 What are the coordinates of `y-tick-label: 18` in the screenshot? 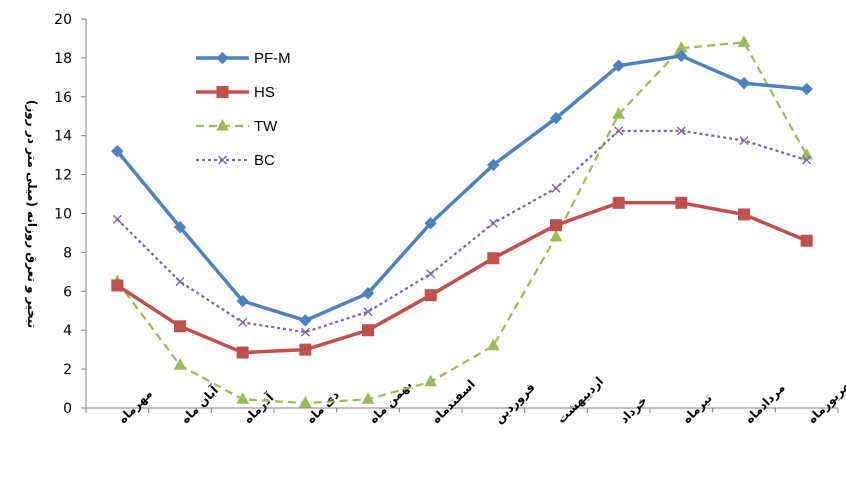 It's located at (63, 59).